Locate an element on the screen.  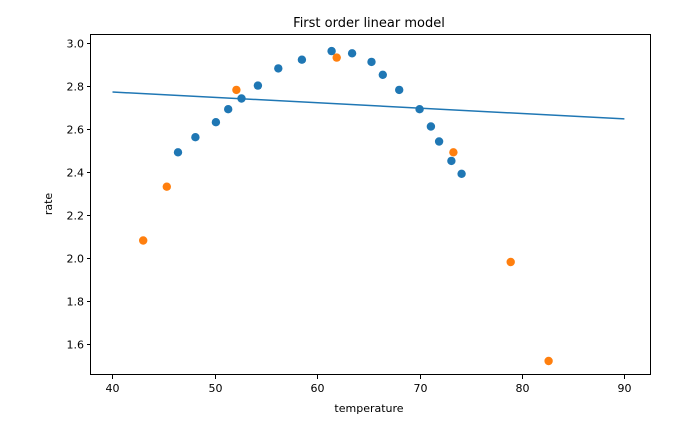
x-tick-label: 80 is located at coordinates (523, 388).